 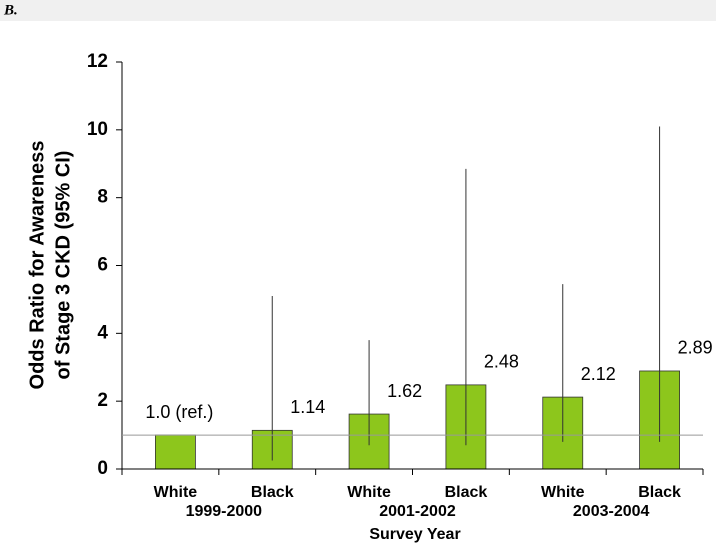 I want to click on bar, so click(x=175, y=452).